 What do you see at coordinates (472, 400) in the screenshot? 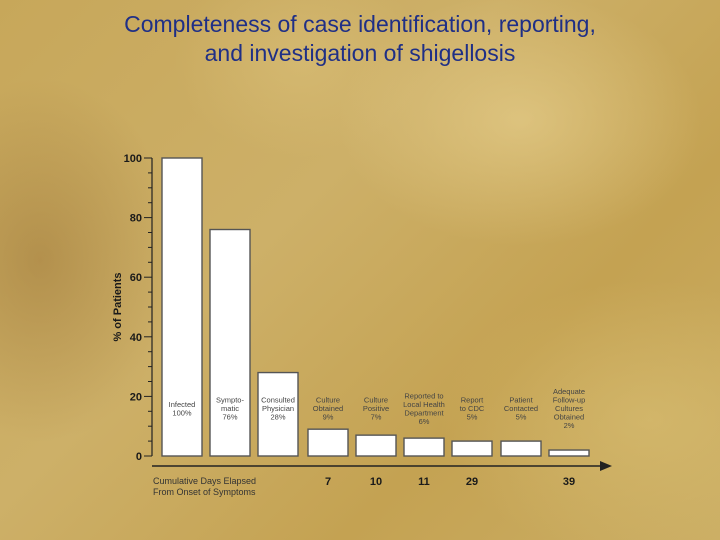
I see `bar-label: Report` at bounding box center [472, 400].